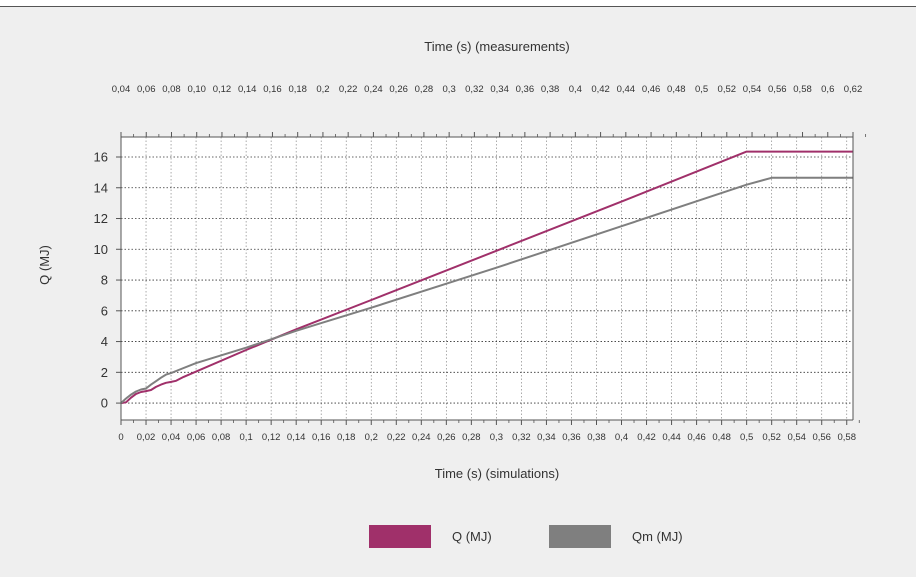 This screenshot has height=577, width=916. What do you see at coordinates (421, 437) in the screenshot?
I see `x-tick-label: 0,24` at bounding box center [421, 437].